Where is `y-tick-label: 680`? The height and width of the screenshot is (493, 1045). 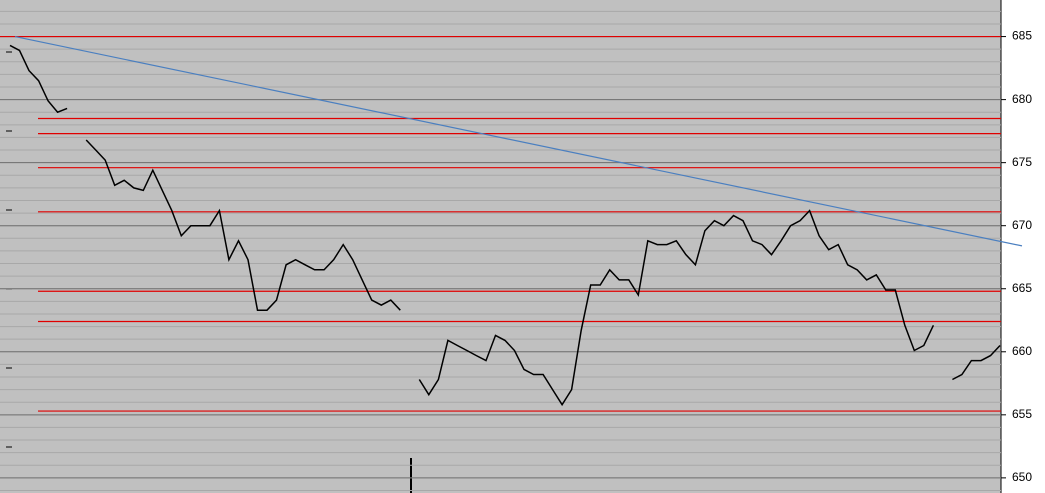
y-tick-label: 680 is located at coordinates (1022, 99).